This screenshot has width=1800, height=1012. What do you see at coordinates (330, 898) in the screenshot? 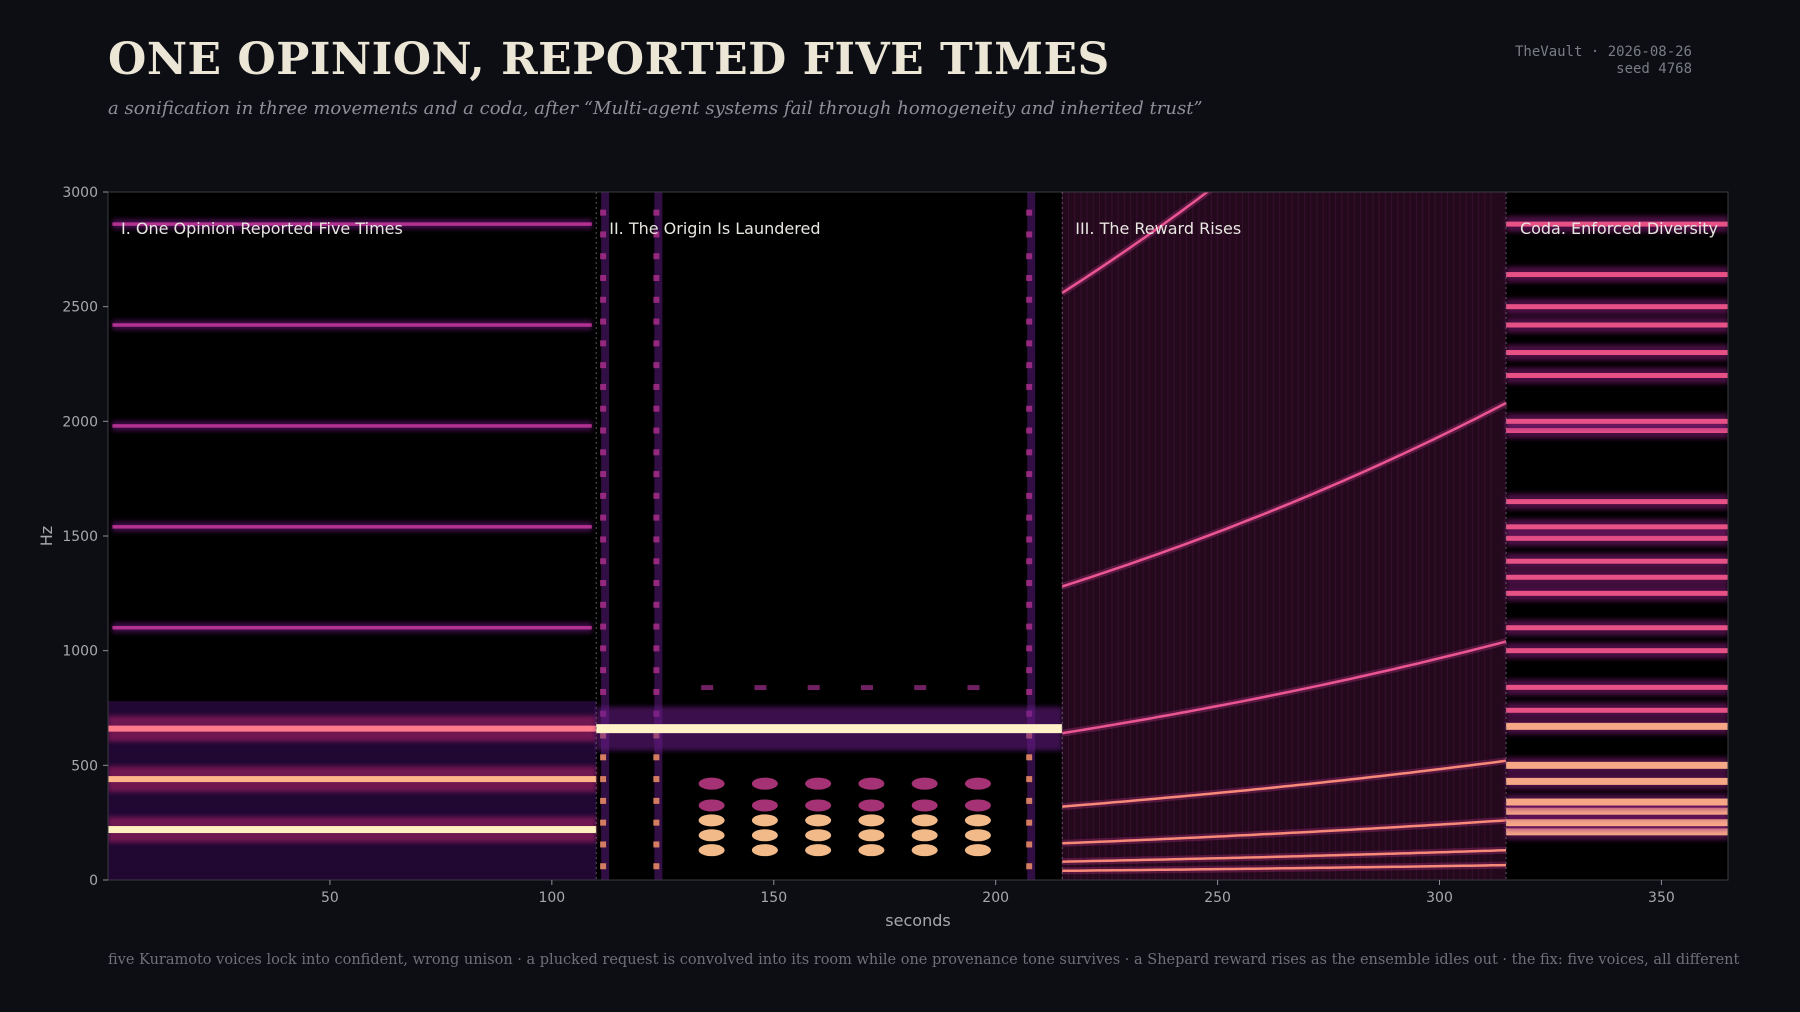
I see `x-tick-label: 50` at bounding box center [330, 898].